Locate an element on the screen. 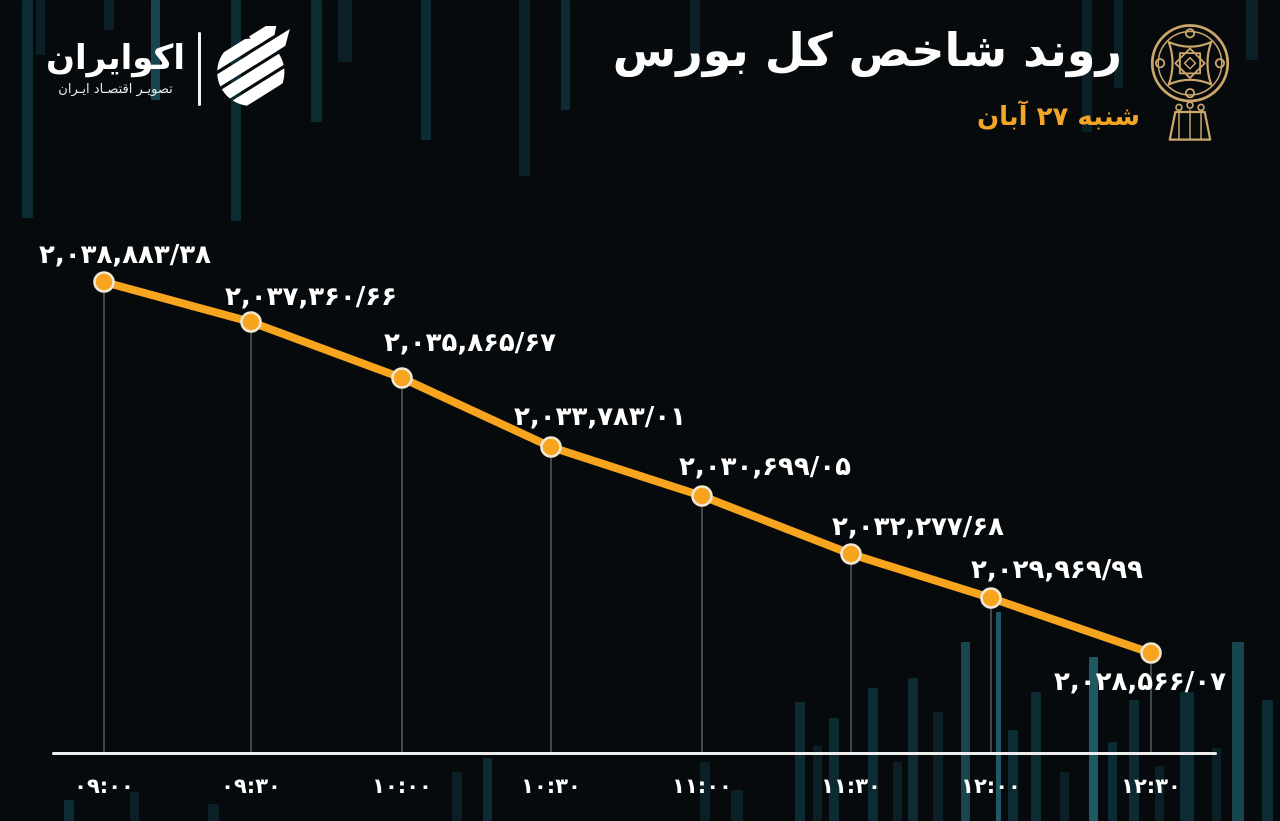 The height and width of the screenshot is (821, 1280). tse-emblem-icon is located at coordinates (1190, 82).